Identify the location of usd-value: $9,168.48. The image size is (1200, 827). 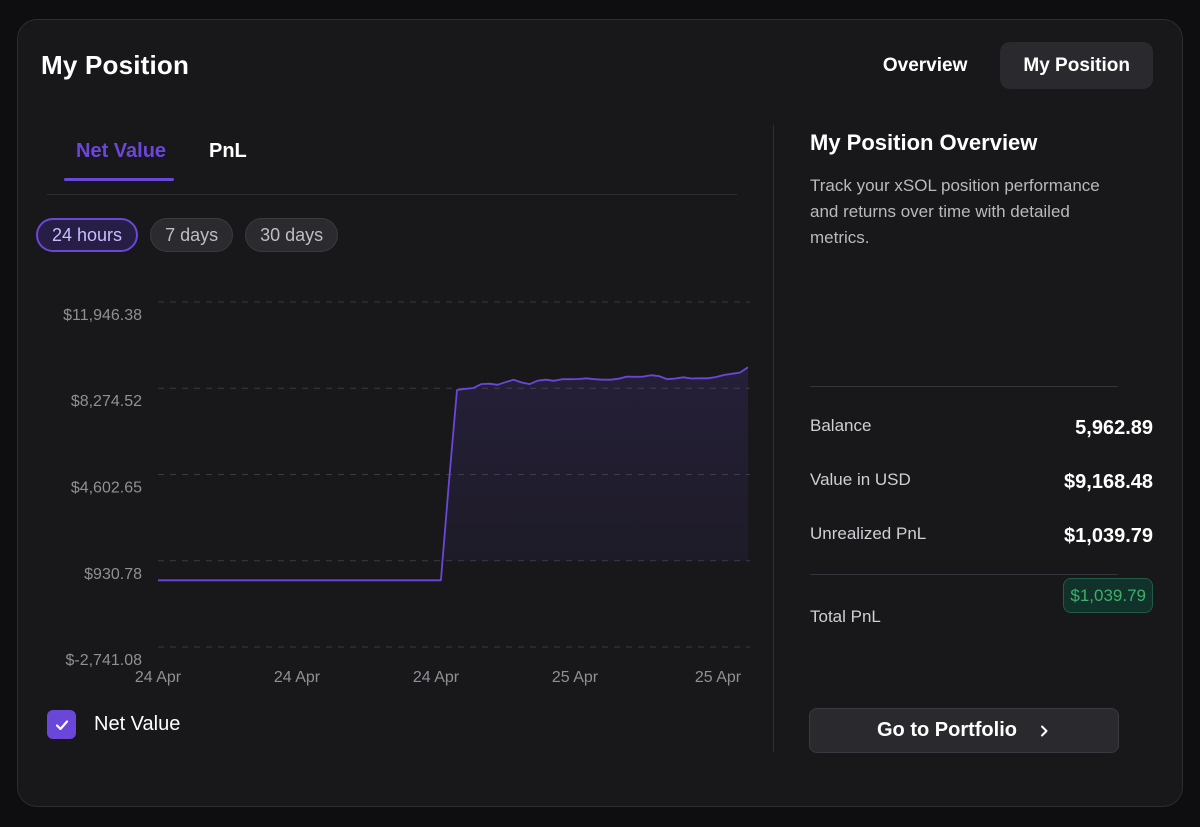
(1108, 482).